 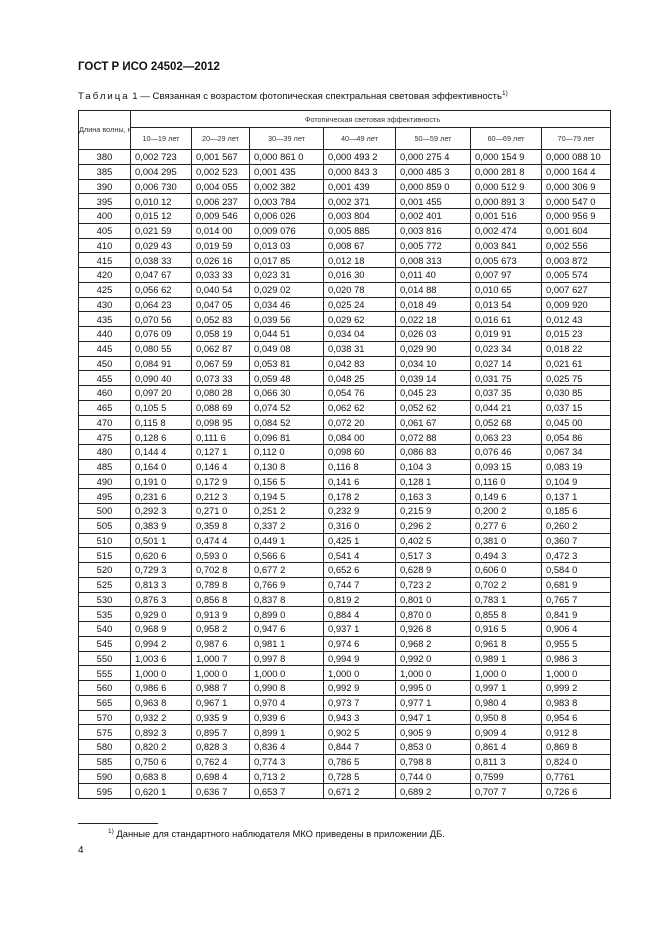 I want to click on wavelength-cell: 555, so click(x=104, y=673).